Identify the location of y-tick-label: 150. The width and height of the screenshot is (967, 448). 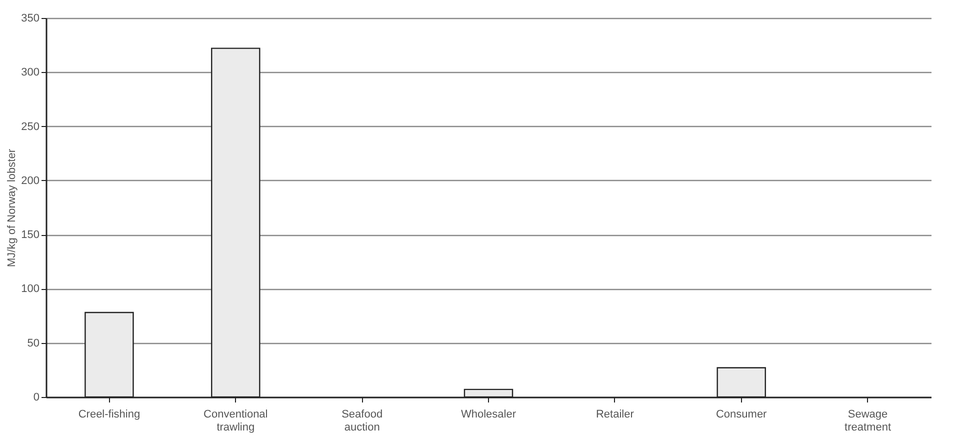
(30, 235).